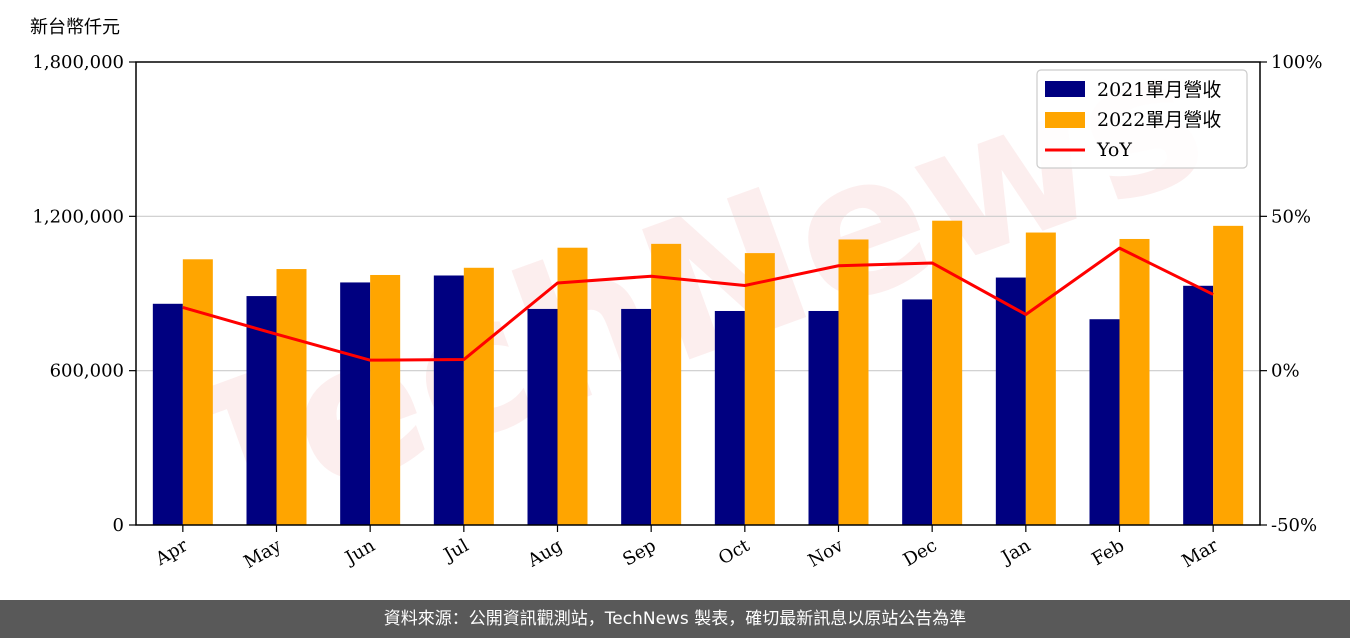  I want to click on x-tick-label: Jun, so click(359, 552).